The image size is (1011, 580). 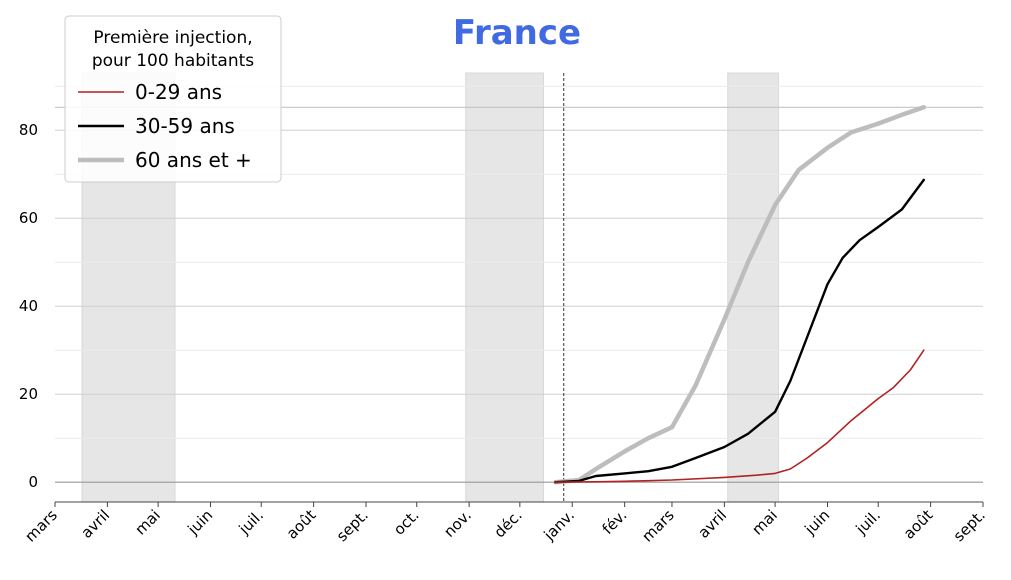 What do you see at coordinates (519, 504) in the screenshot?
I see `axes` at bounding box center [519, 504].